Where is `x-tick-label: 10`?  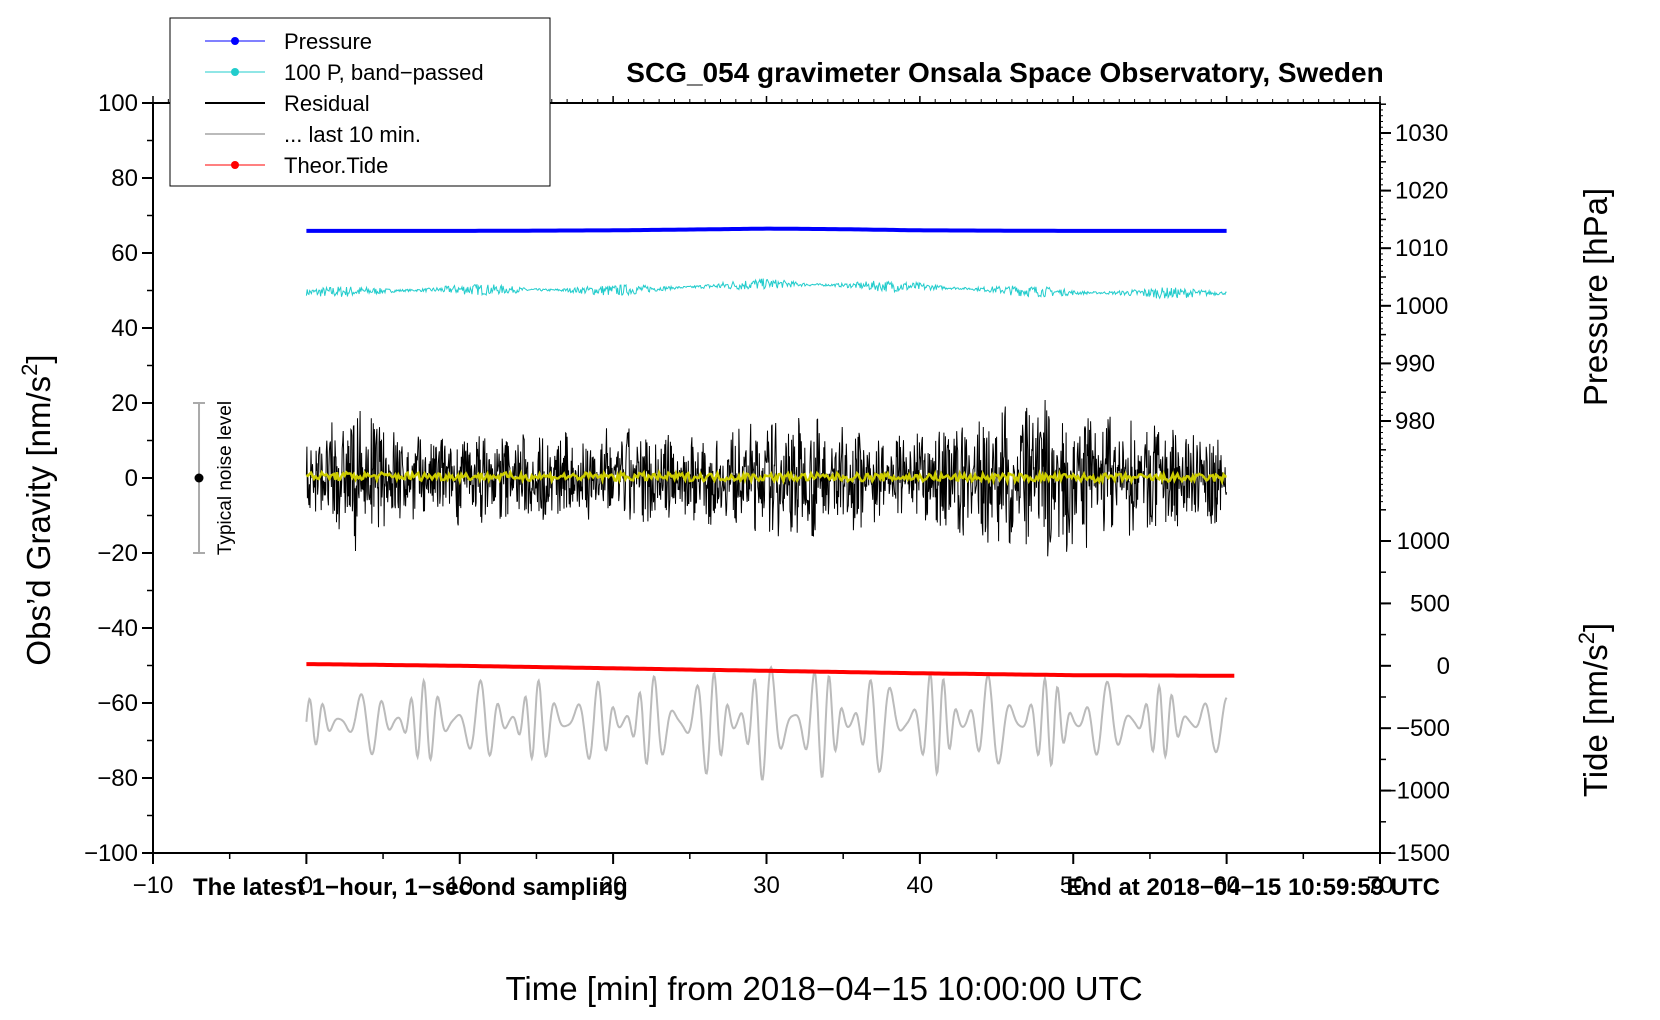 x-tick-label: 10 is located at coordinates (459, 885).